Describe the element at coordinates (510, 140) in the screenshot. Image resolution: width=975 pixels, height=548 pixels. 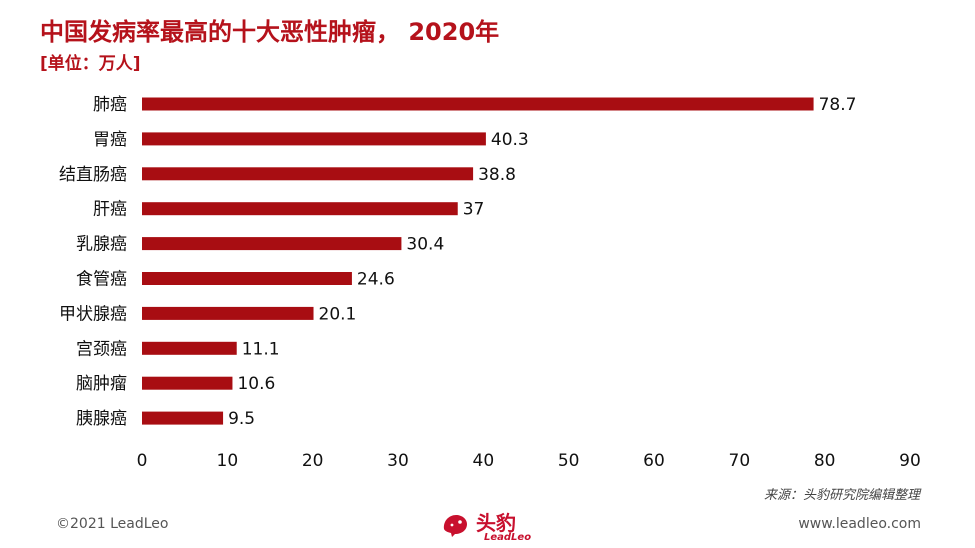
I see `value-label: 40.3` at that location.